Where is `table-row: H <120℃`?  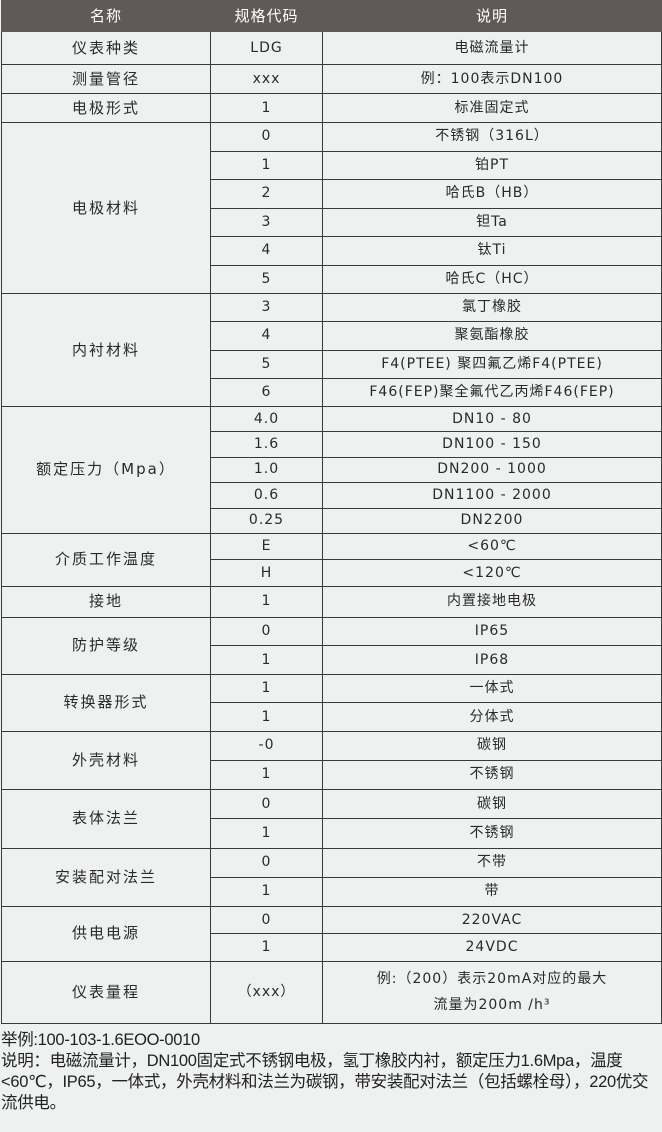 table-row: H <120℃ is located at coordinates (332, 573).